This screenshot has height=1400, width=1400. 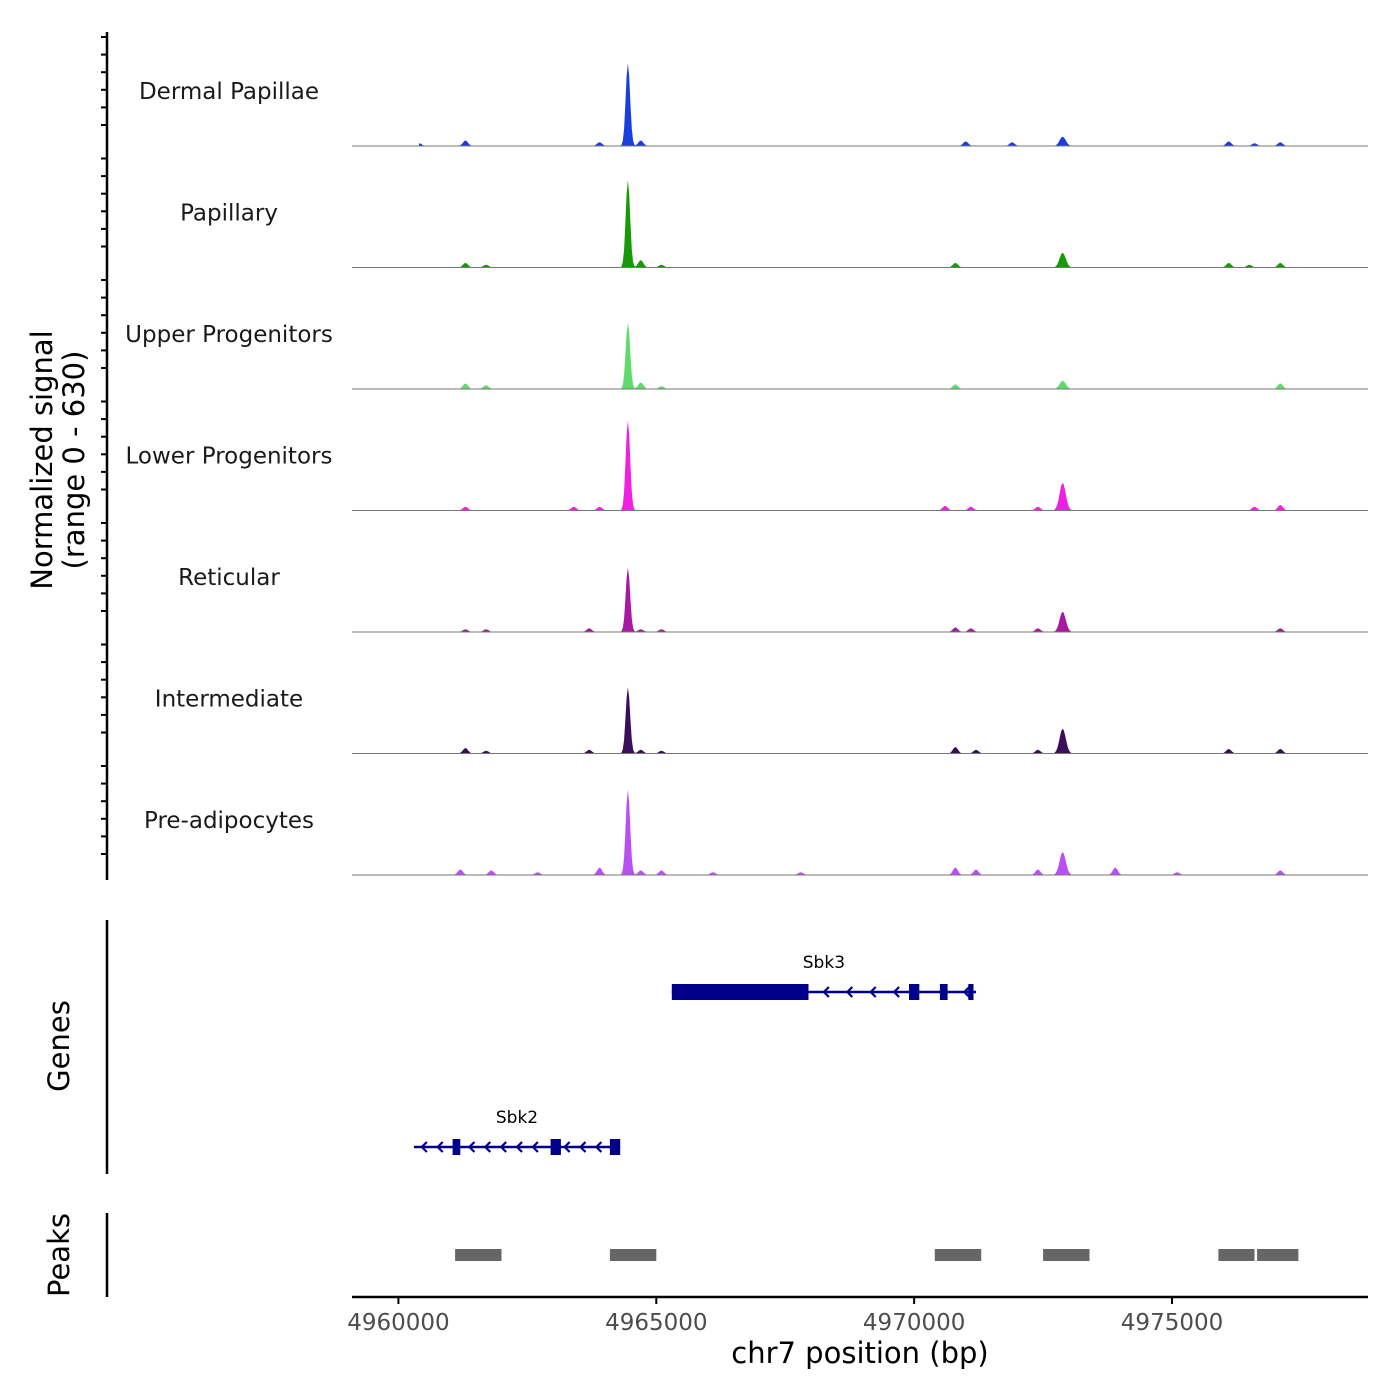 I want to click on x-tick-label: 4960000, so click(x=398, y=1323).